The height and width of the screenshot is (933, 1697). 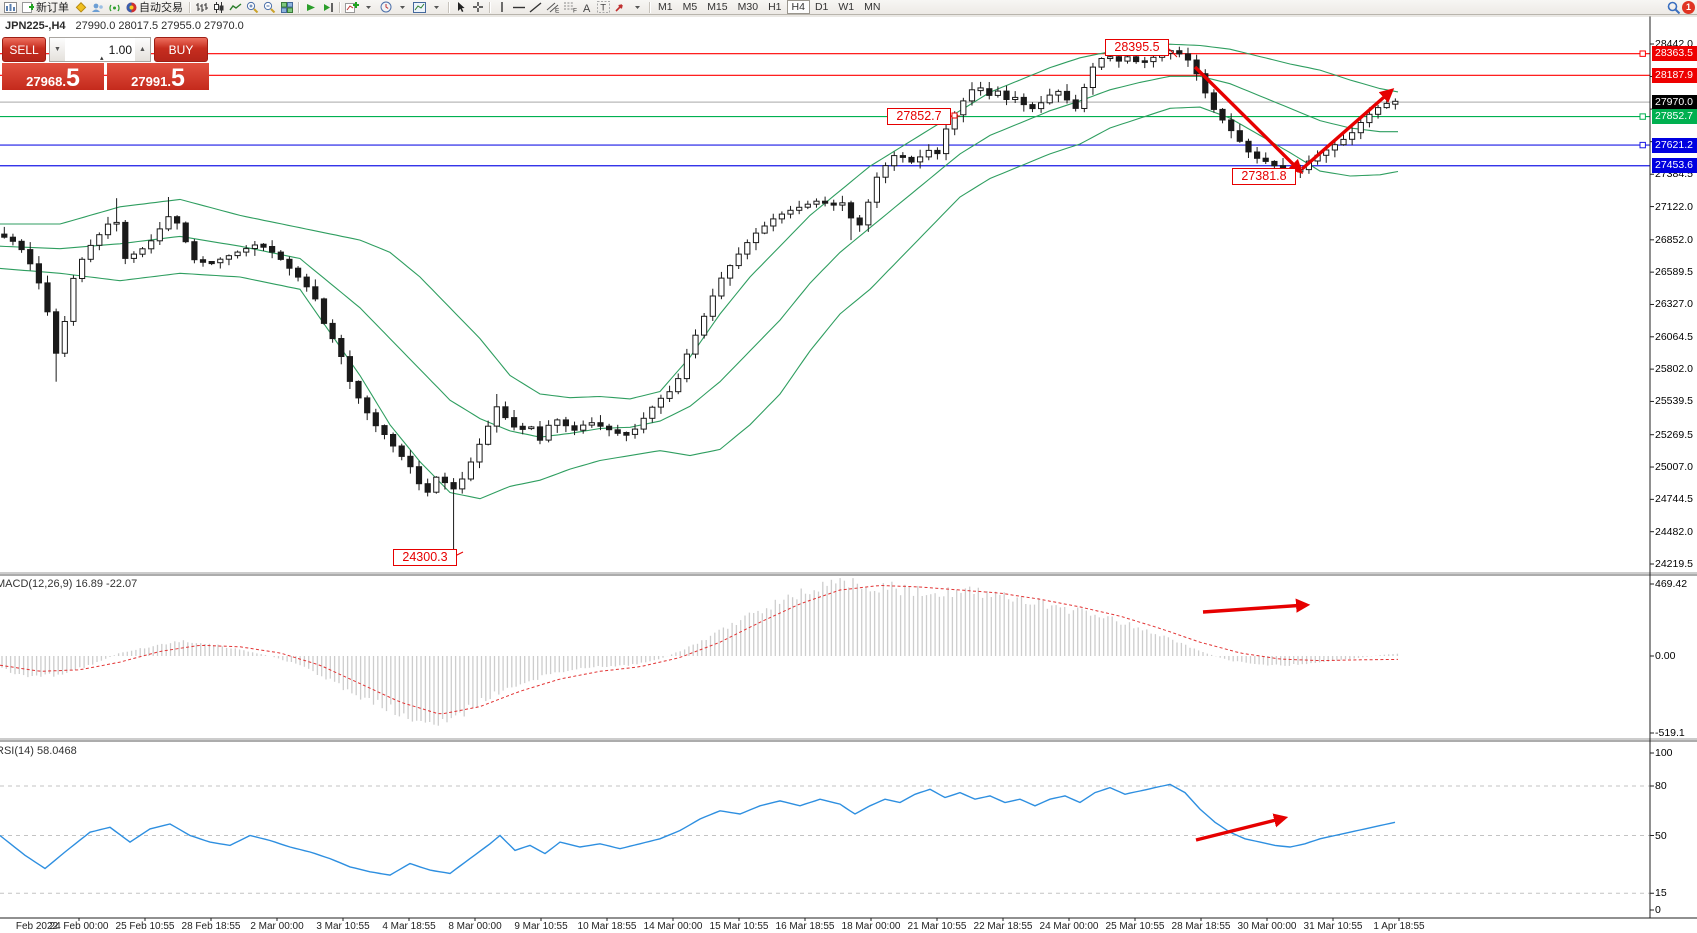 What do you see at coordinates (475, 926) in the screenshot?
I see `time-axis-label: 8 Mar 00:00` at bounding box center [475, 926].